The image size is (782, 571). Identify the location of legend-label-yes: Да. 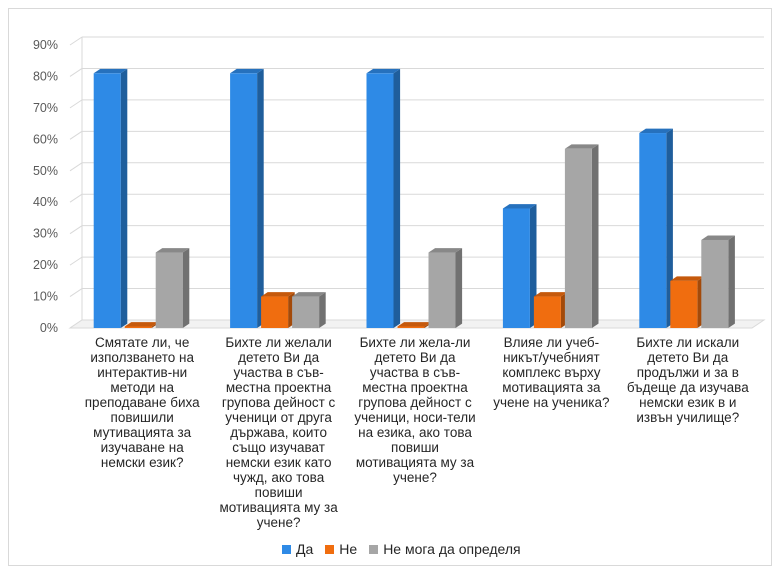
(305, 549).